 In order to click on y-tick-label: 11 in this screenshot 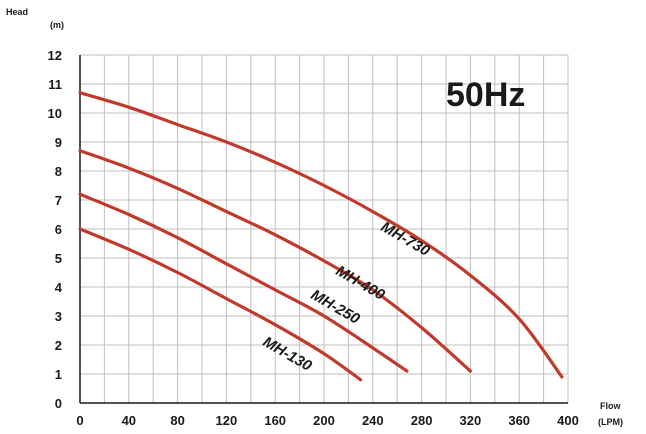, I will do `click(55, 84)`.